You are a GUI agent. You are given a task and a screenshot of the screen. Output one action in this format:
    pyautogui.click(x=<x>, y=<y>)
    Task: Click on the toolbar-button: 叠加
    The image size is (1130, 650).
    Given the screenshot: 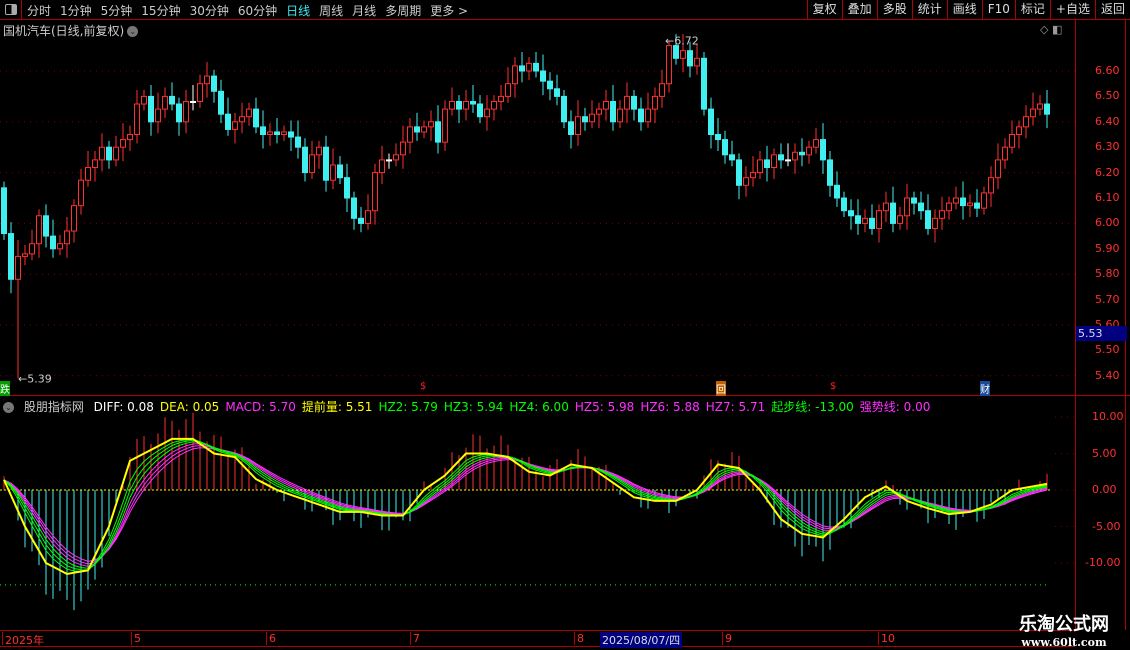 What is the action you would take?
    pyautogui.click(x=859, y=9)
    